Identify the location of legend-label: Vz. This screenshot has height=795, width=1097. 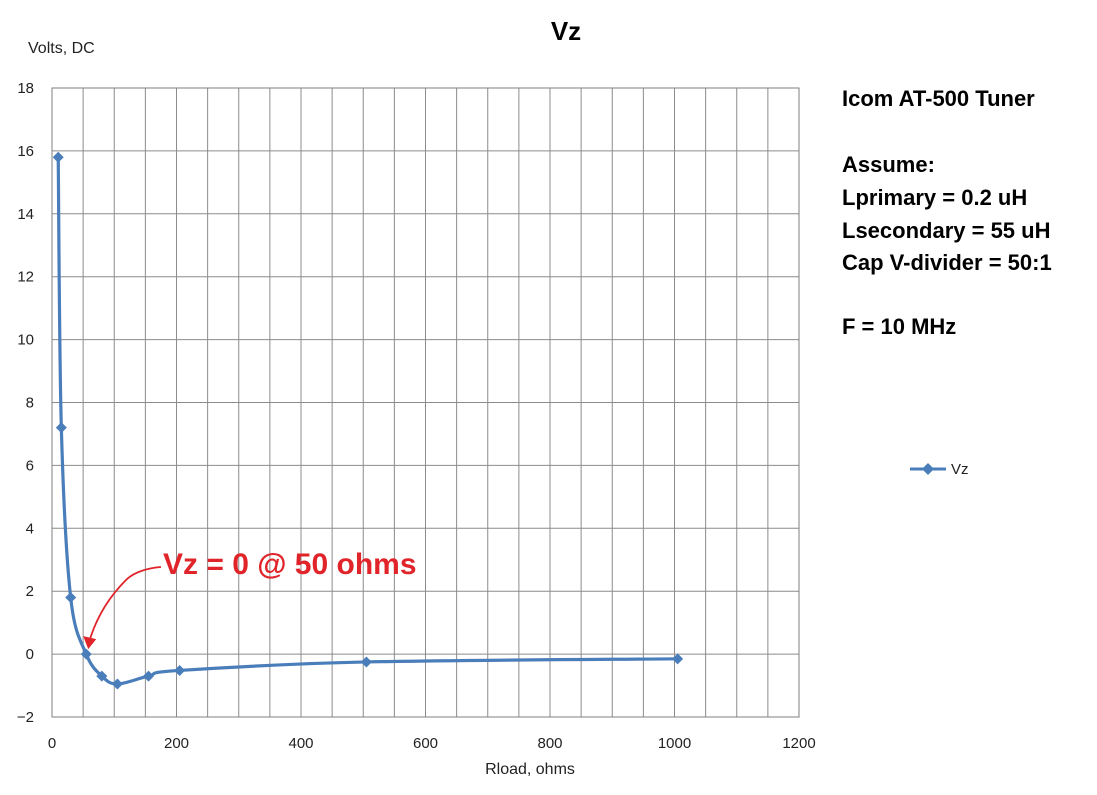
(960, 469).